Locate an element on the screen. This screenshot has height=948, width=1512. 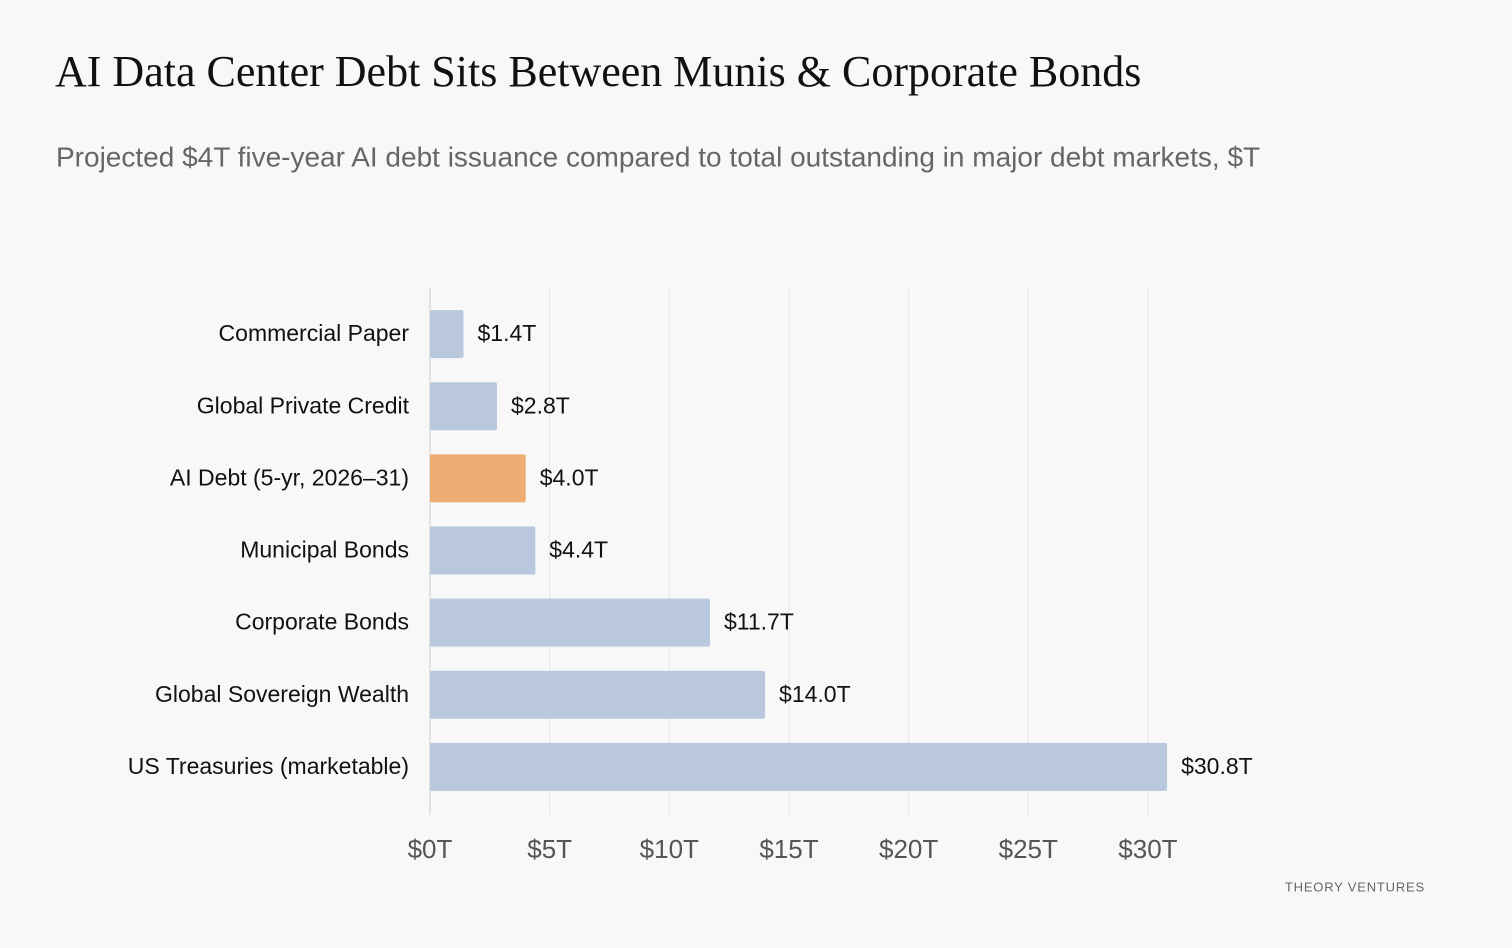
y-tick-label: Commercial Paper is located at coordinates (314, 333).